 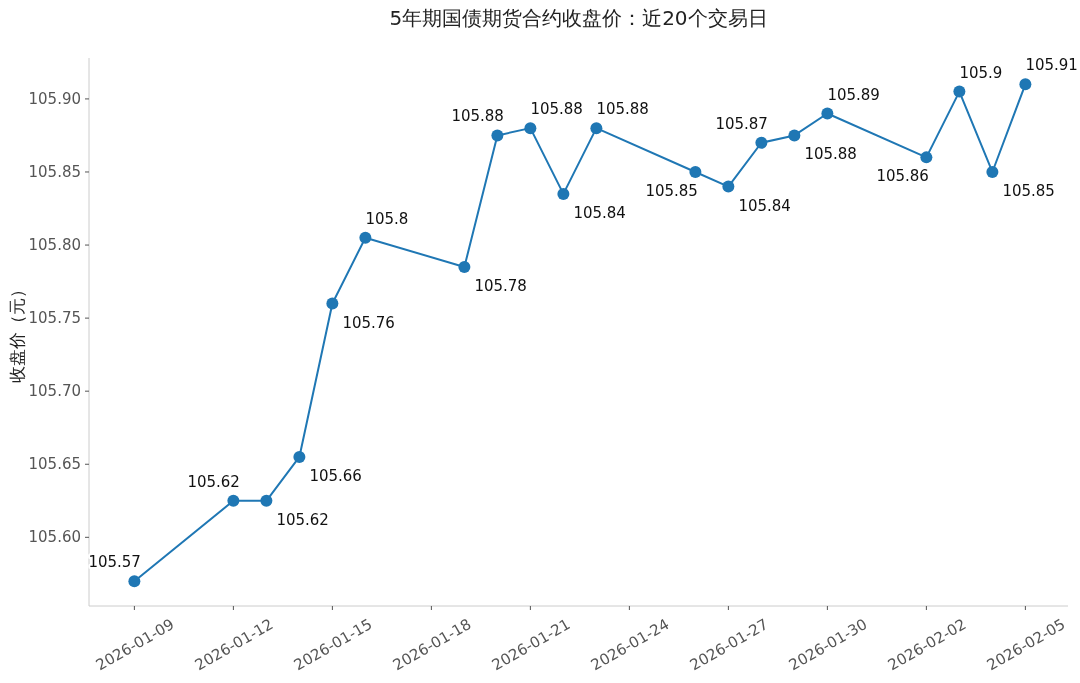 I want to click on data-label: 105.8, so click(x=387, y=218).